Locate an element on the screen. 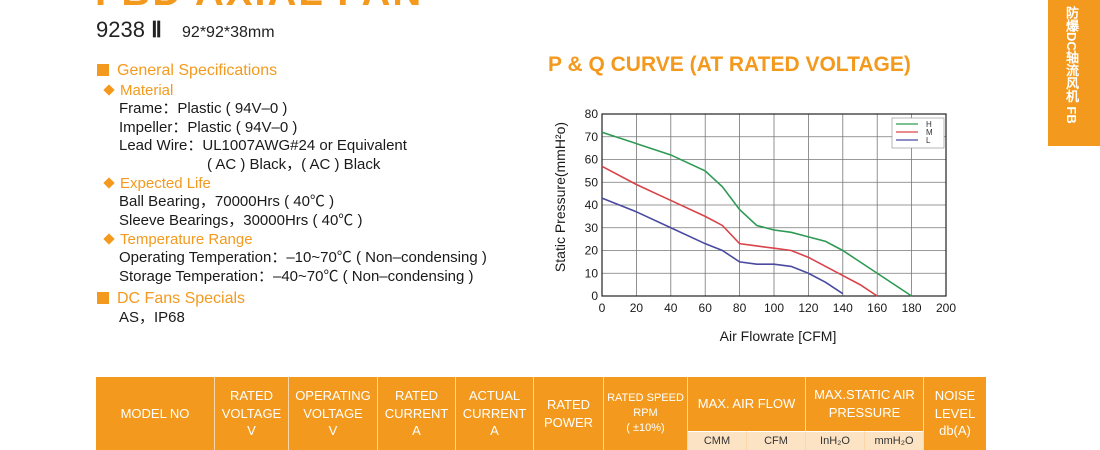  chart-title: P & Q CURVE (AT RATED VOLTAGE) is located at coordinates (729, 64).